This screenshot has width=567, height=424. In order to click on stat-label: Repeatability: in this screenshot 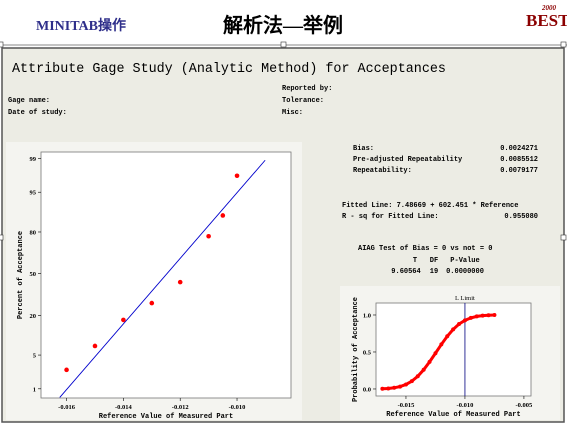, I will do `click(382, 171)`.